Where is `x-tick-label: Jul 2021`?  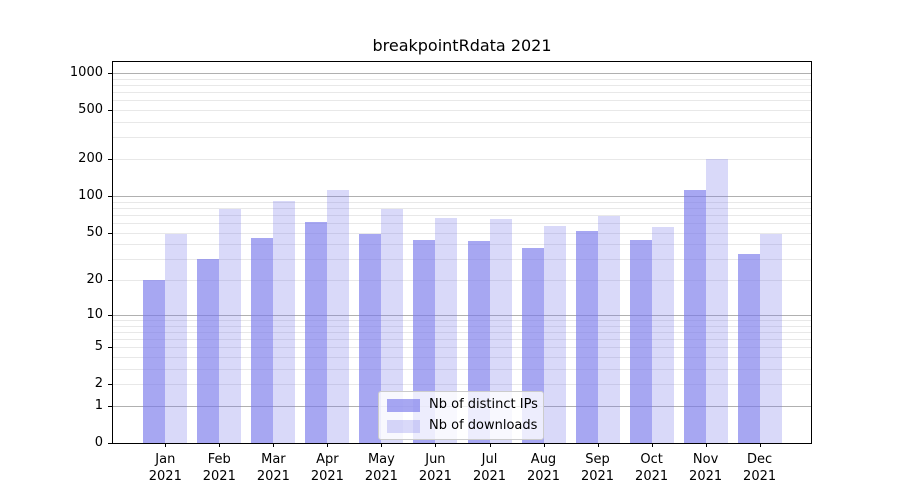
x-tick-label: Jul 2021 is located at coordinates (489, 468).